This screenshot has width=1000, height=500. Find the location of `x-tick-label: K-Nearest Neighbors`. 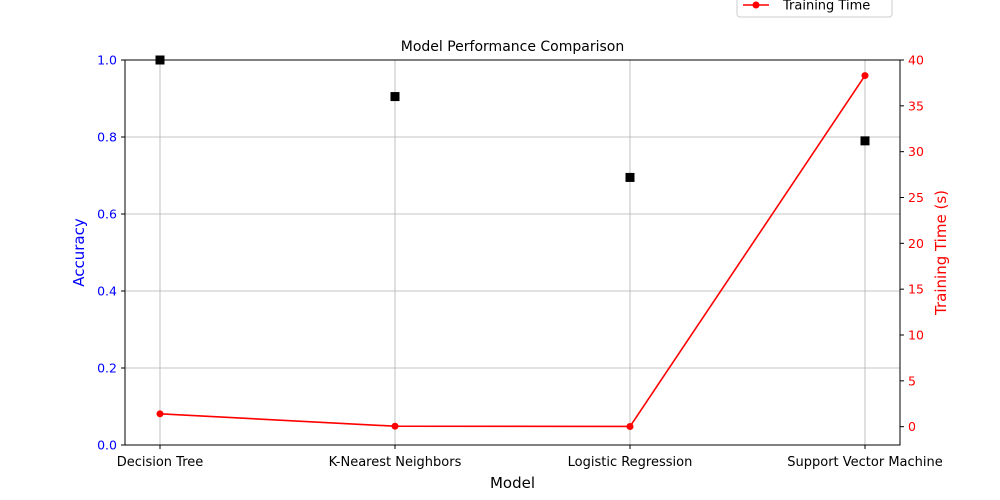

x-tick-label: K-Nearest Neighbors is located at coordinates (395, 462).